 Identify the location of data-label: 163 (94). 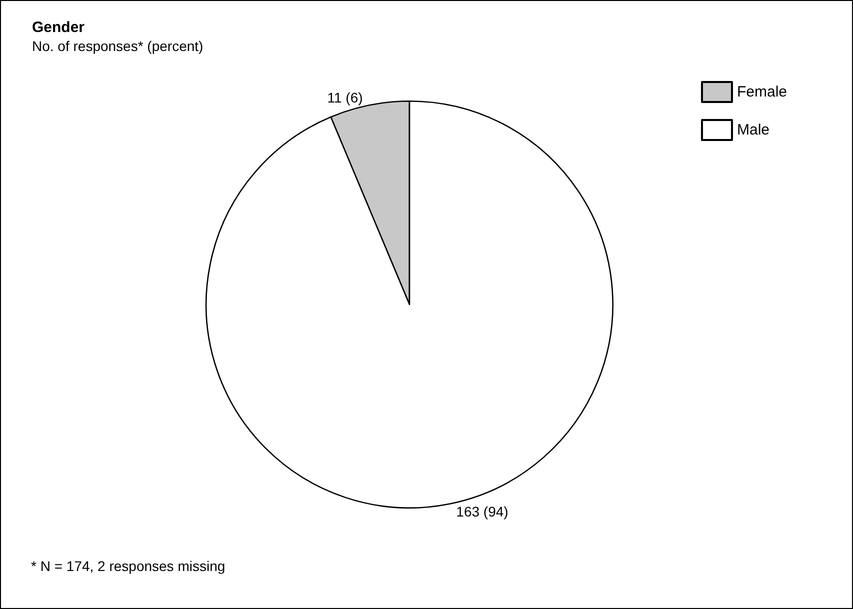
(482, 512).